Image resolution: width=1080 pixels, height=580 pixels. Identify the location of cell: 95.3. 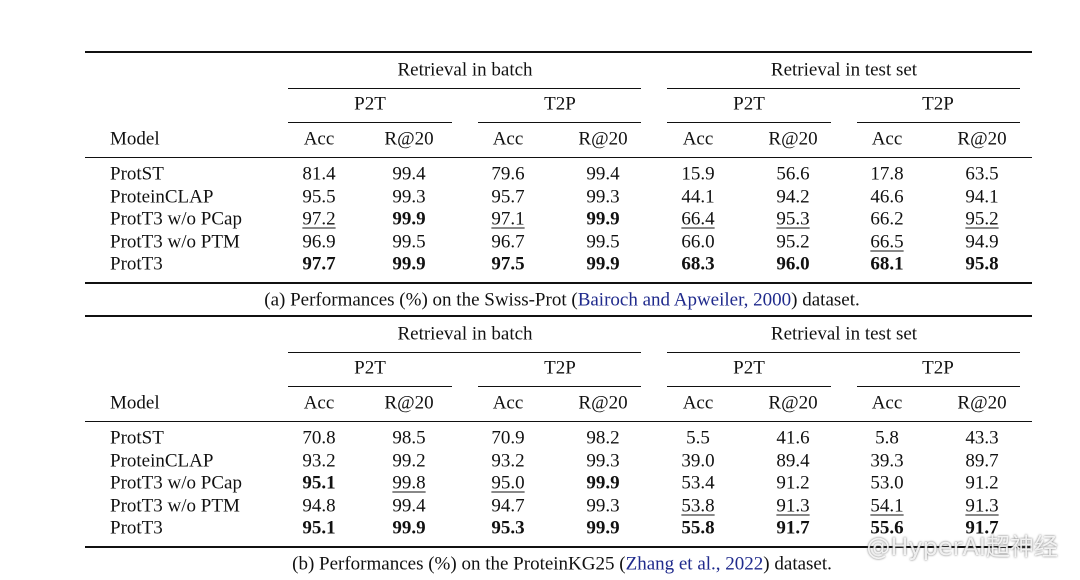
(793, 219).